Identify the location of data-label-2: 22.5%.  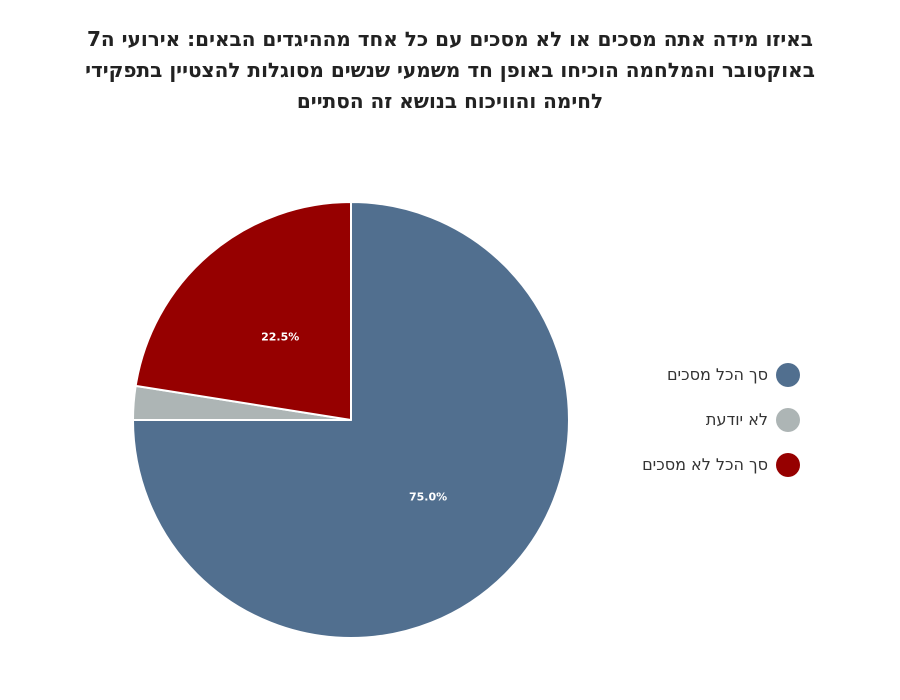
(280, 337).